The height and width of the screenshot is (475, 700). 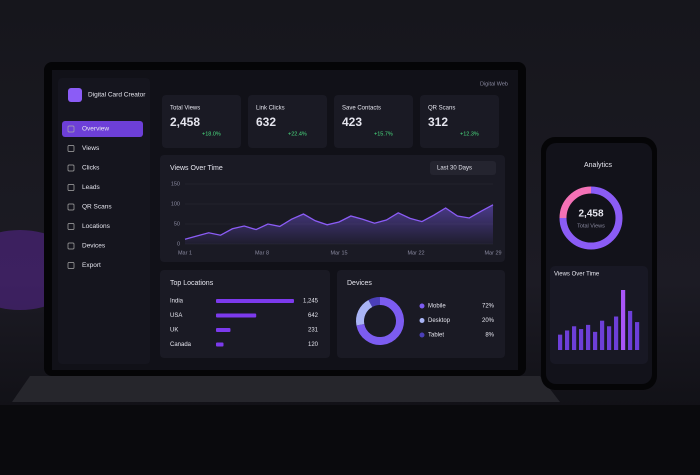 I want to click on devices-title: Devices, so click(x=359, y=283).